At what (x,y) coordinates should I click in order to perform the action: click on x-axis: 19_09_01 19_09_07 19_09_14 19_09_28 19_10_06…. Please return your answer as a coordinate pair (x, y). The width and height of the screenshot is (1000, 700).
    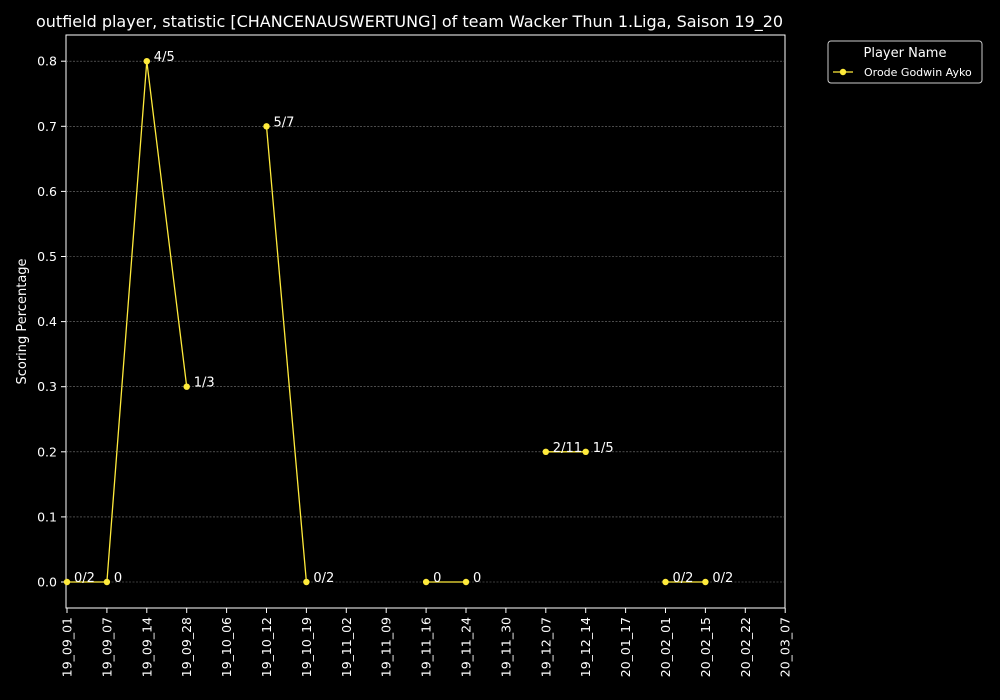
    Looking at the image, I should click on (426, 642).